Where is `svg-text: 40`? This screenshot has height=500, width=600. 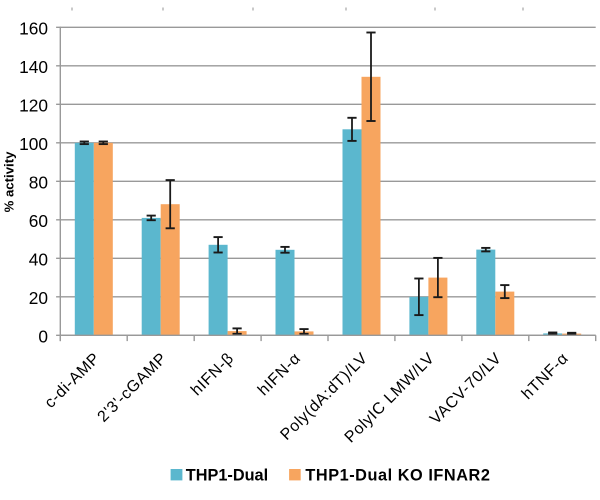
svg-text: 40 is located at coordinates (38, 260).